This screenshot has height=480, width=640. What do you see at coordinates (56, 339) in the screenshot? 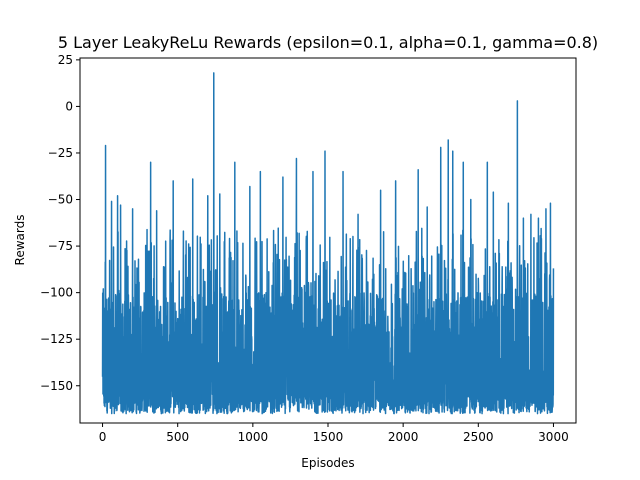
I see `y-tick-label: −125` at bounding box center [56, 339].